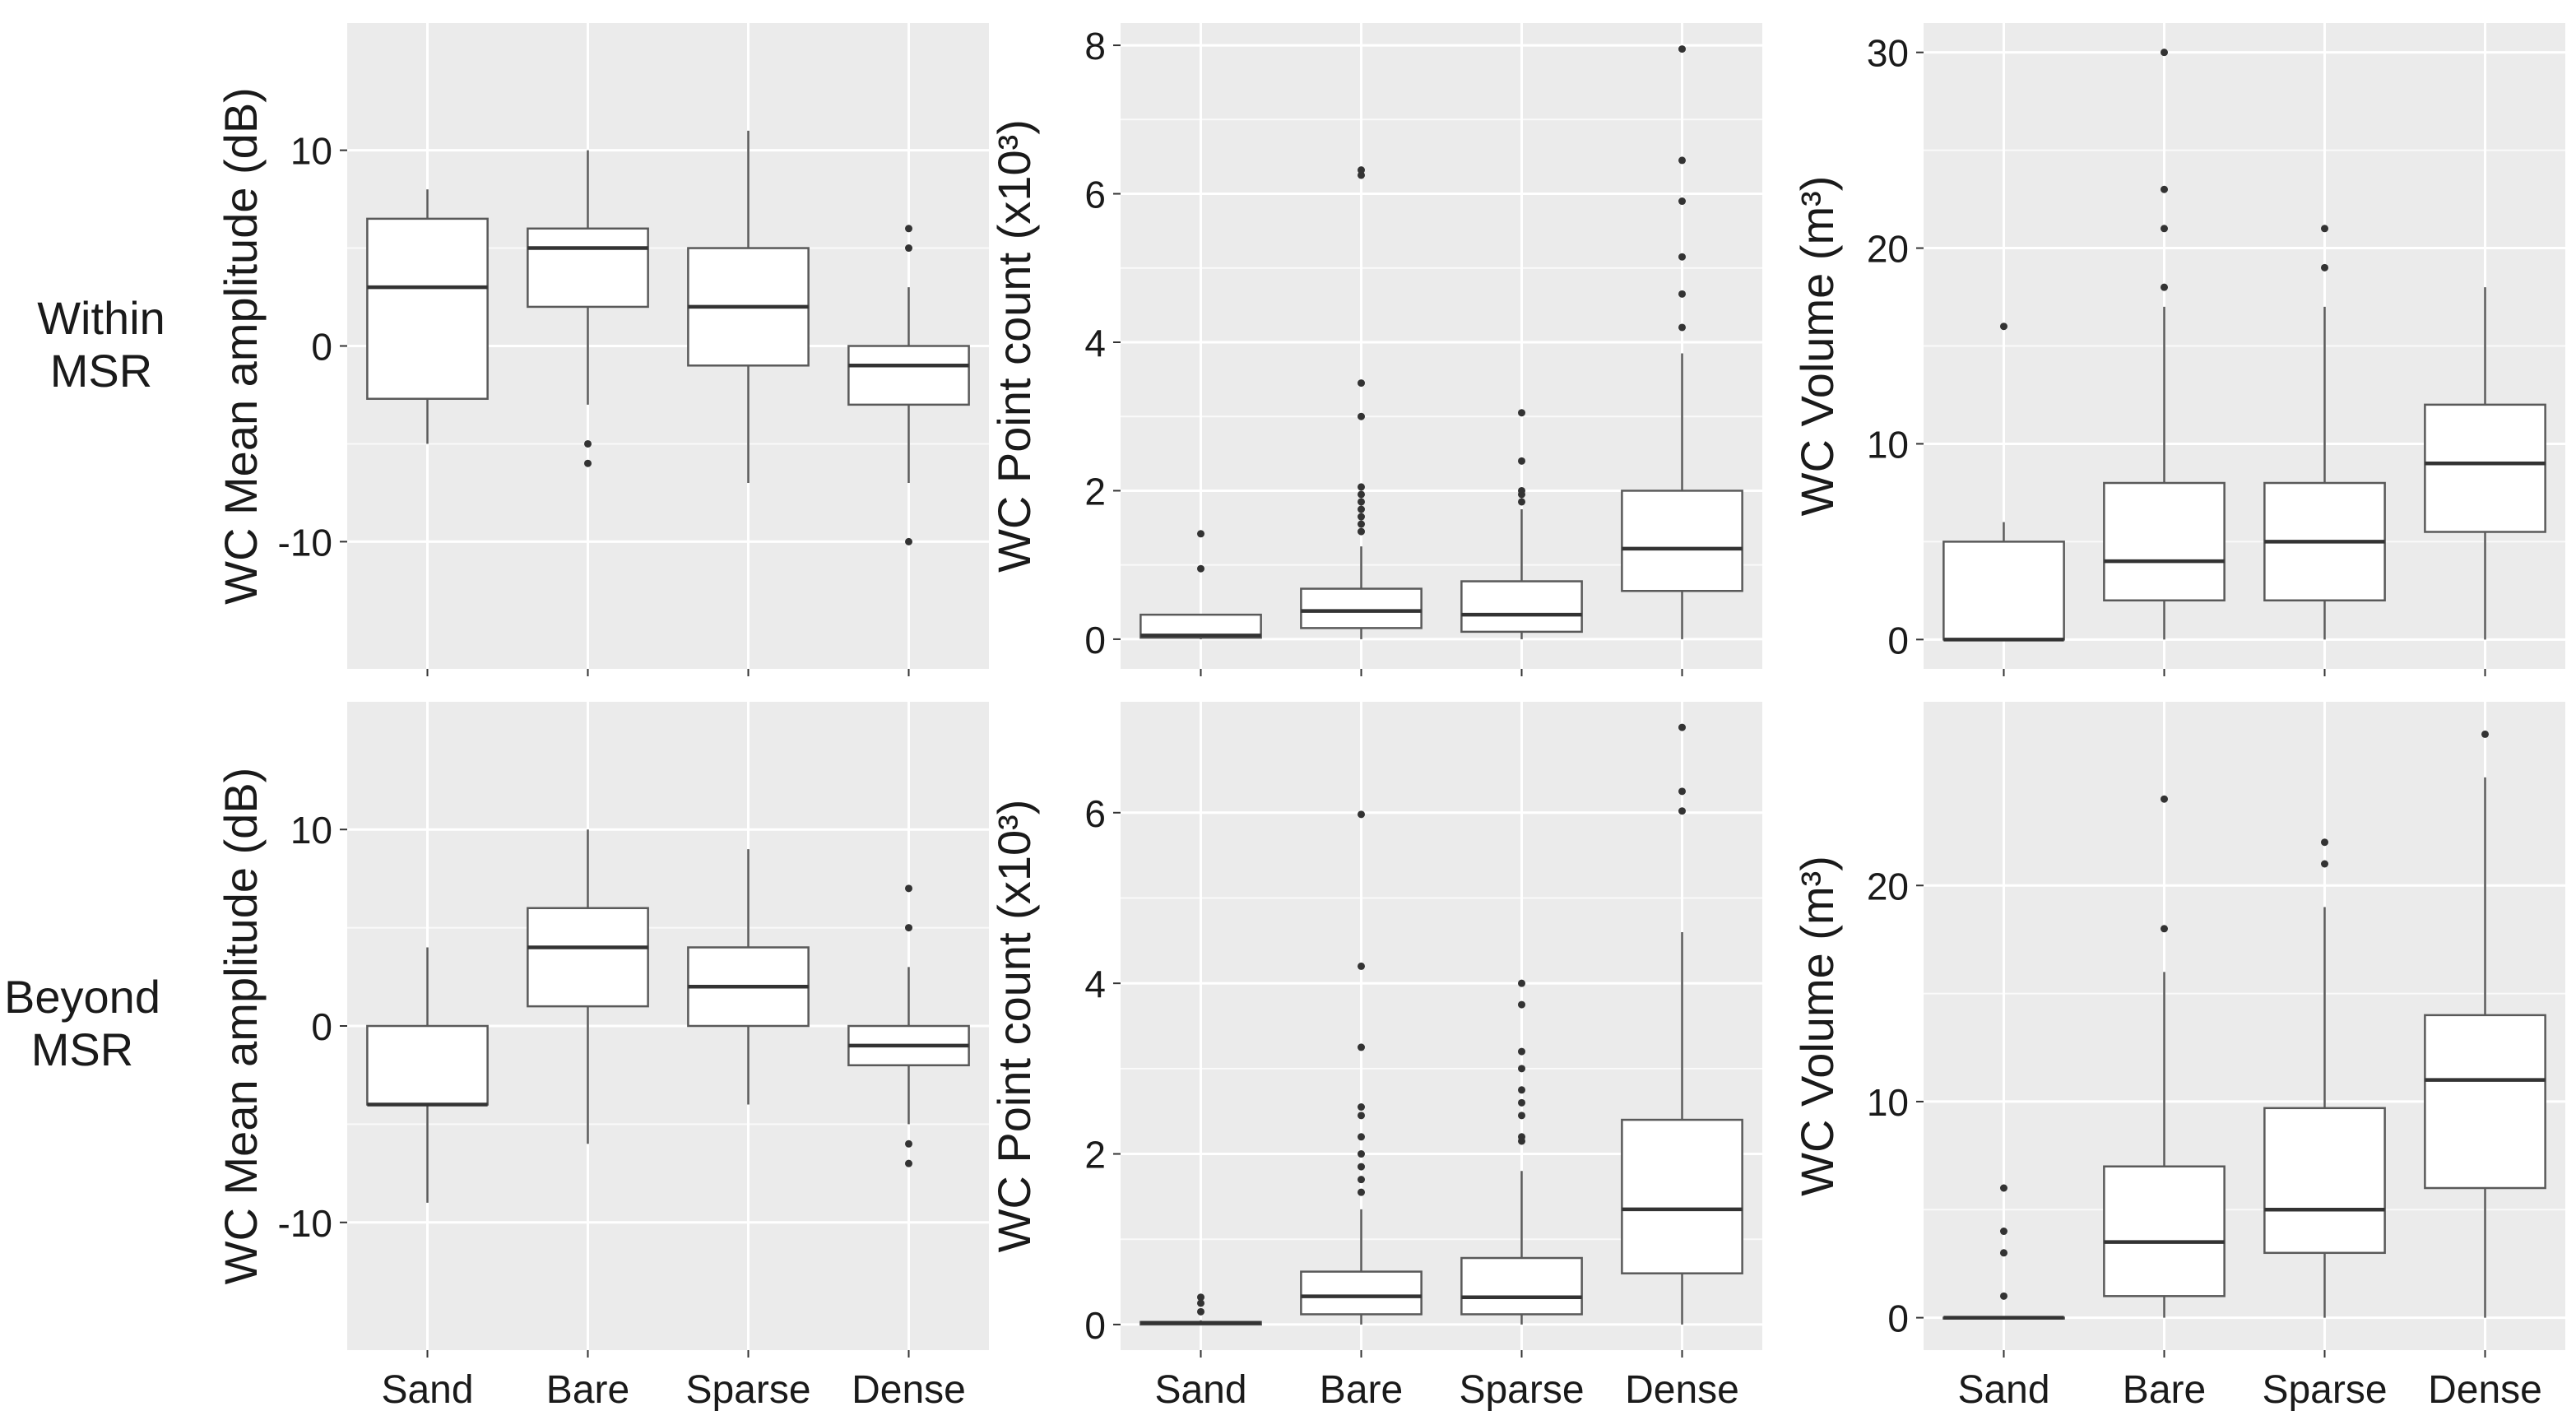 The image size is (2576, 1411). I want to click on panel-4-xtick-label: Dense, so click(909, 1389).